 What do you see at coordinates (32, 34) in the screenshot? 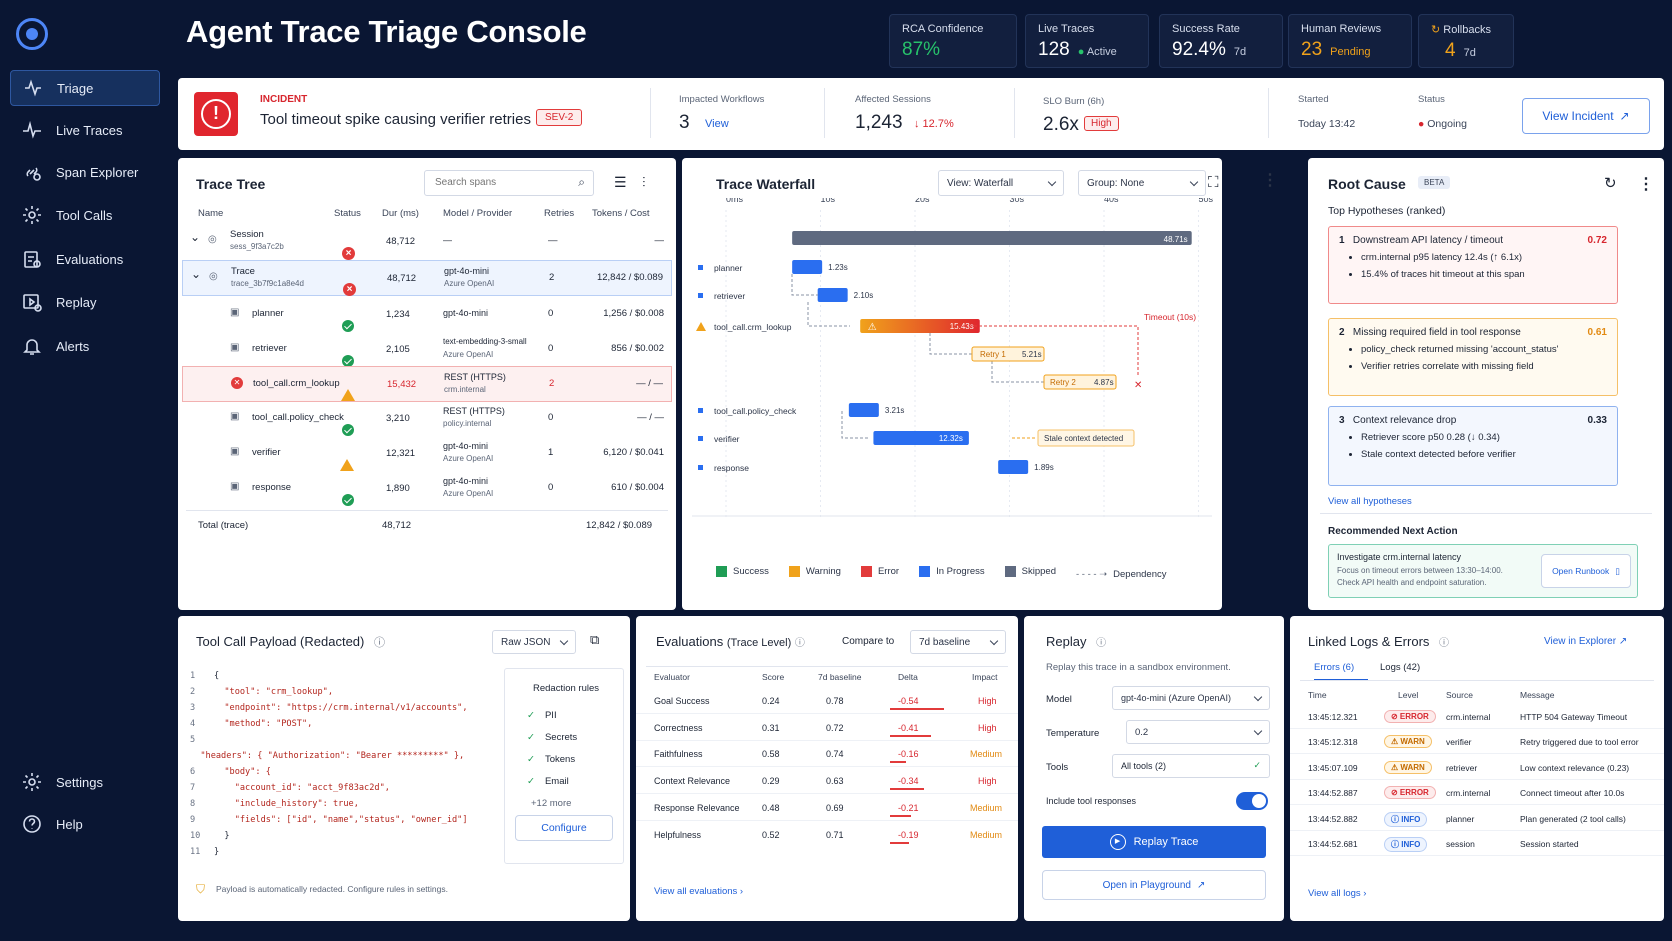
I see `app-logo` at bounding box center [32, 34].